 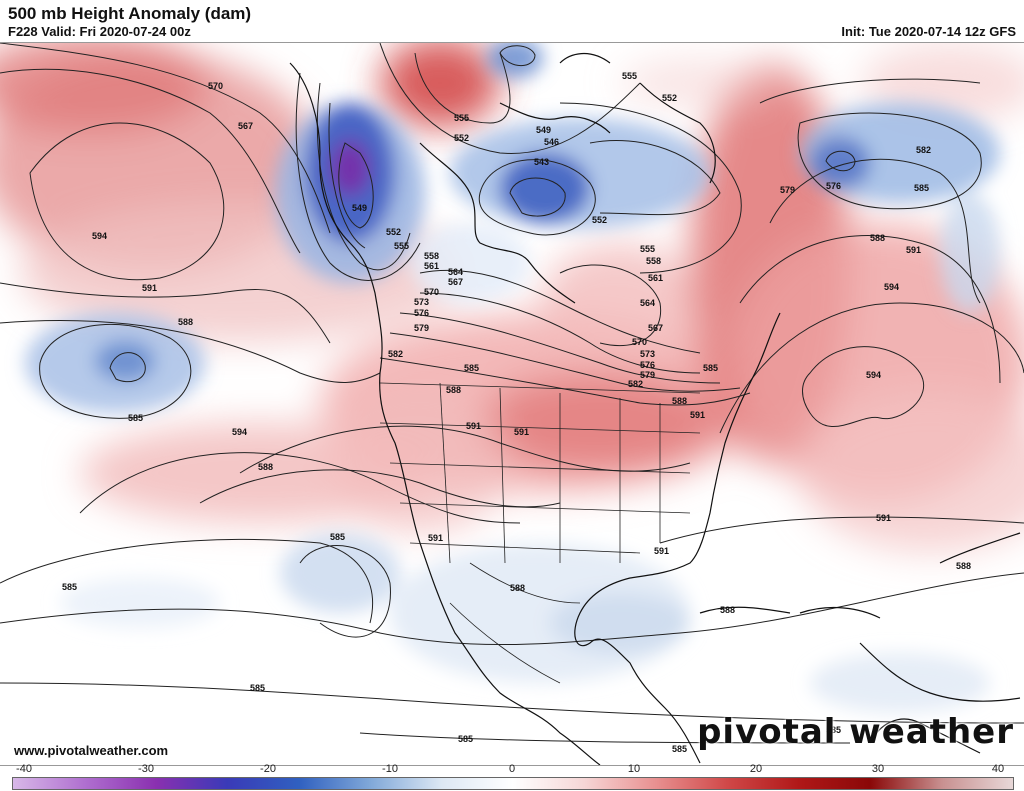 What do you see at coordinates (756, 769) in the screenshot?
I see `colorbar-tick: 20` at bounding box center [756, 769].